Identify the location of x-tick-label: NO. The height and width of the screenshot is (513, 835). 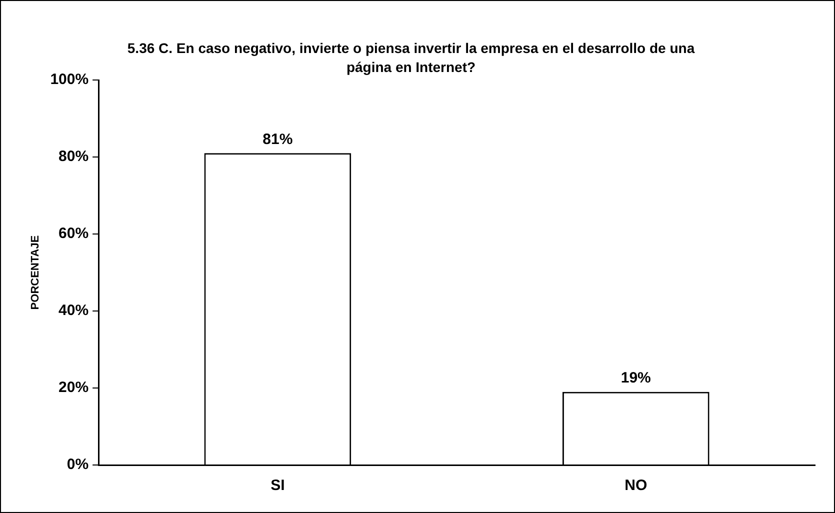
(636, 485).